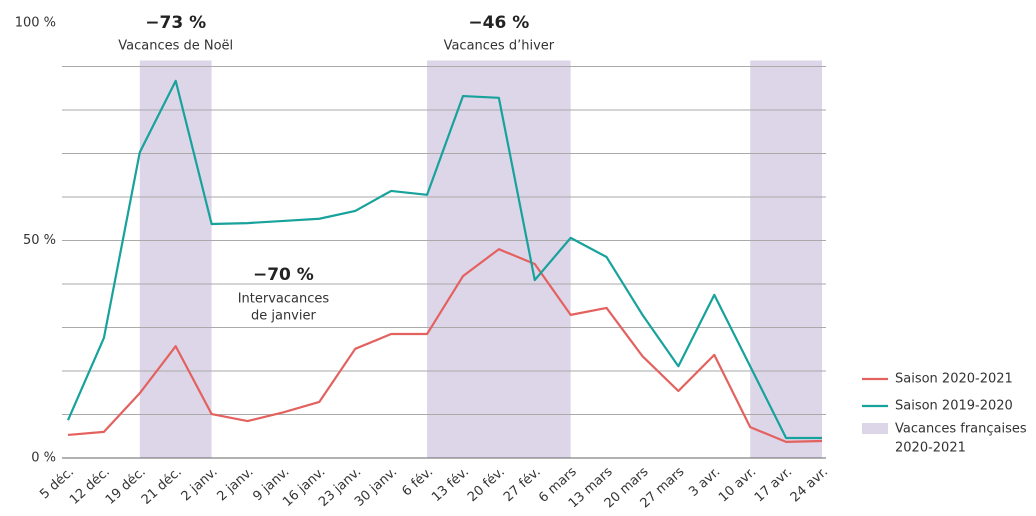 This screenshot has width=1036, height=516. What do you see at coordinates (450, 484) in the screenshot?
I see `x-tick-label: 13 fév.` at bounding box center [450, 484].